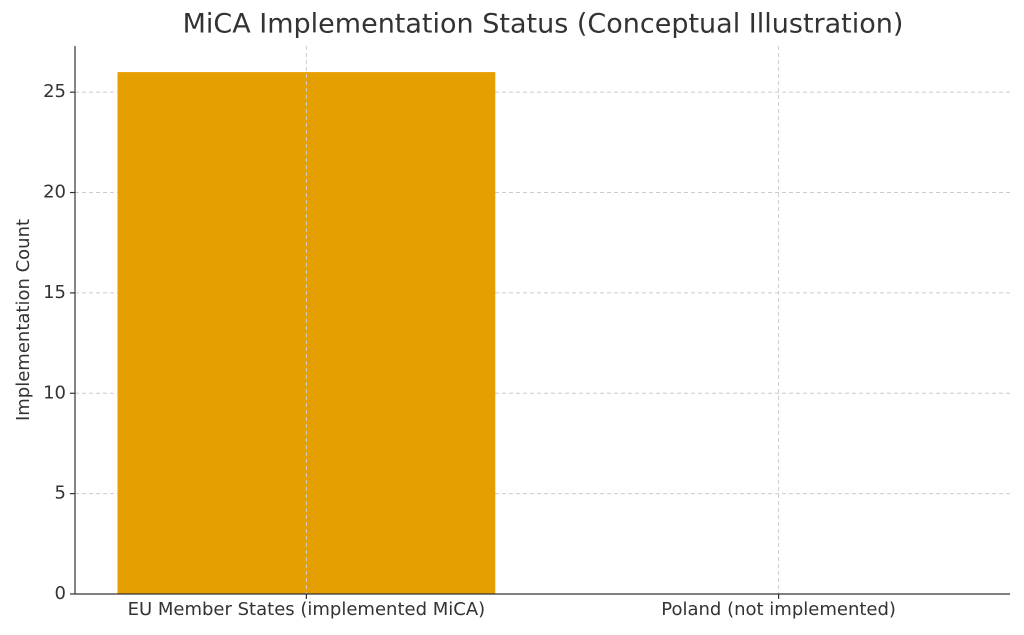 This screenshot has width=1024, height=635. Describe the element at coordinates (54, 292) in the screenshot. I see `y-tick-label: 15` at that location.